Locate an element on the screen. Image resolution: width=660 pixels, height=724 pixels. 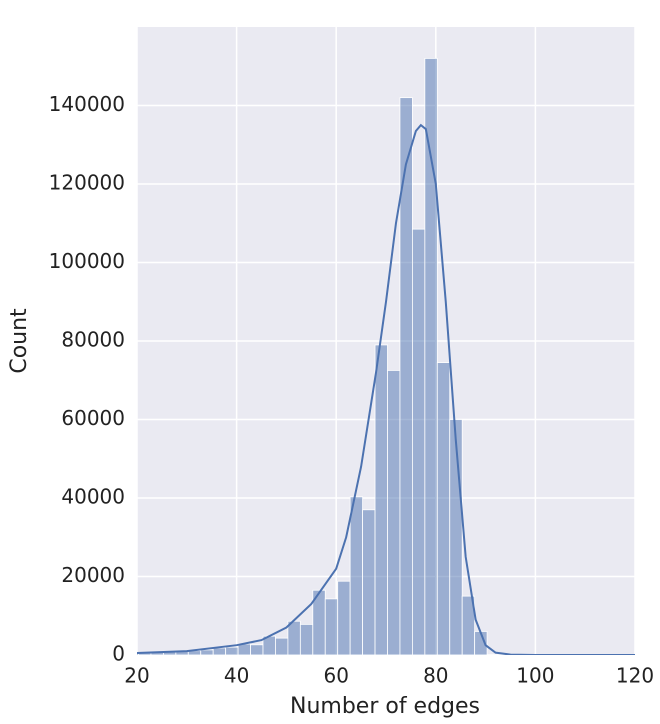
x-axis-label: Number of edges is located at coordinates (385, 706).